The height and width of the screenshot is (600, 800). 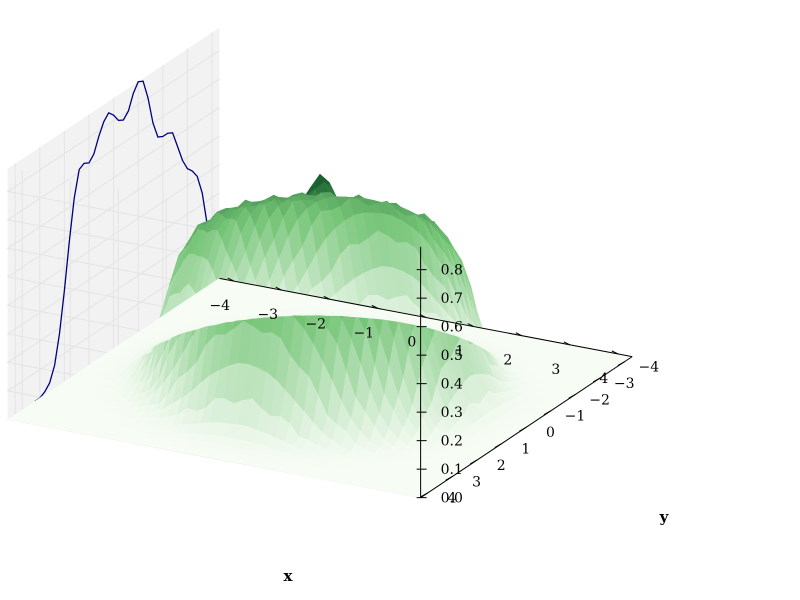 I want to click on y-tick-label: 1, so click(x=525, y=450).